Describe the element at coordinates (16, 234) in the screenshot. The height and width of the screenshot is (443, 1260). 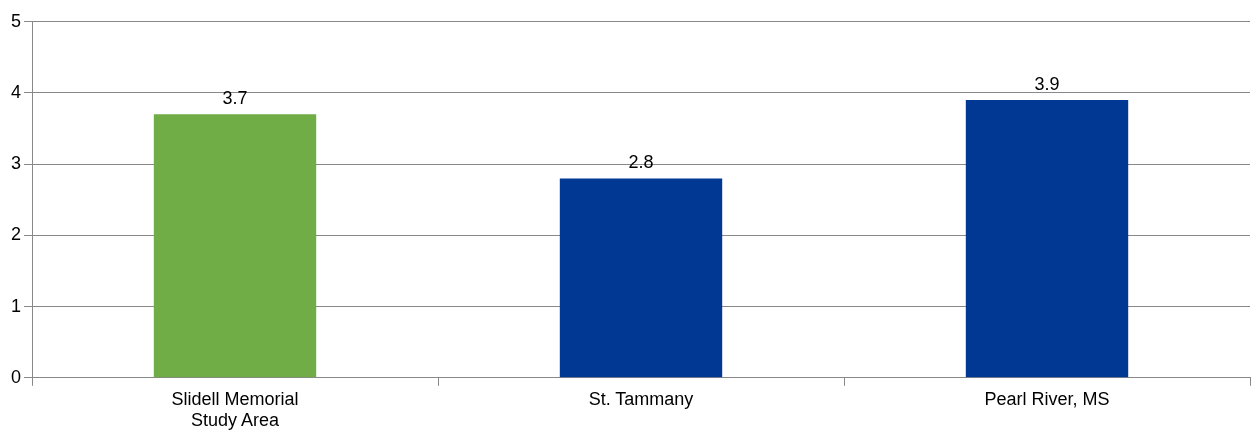
I see `y-tick-label: 2` at that location.